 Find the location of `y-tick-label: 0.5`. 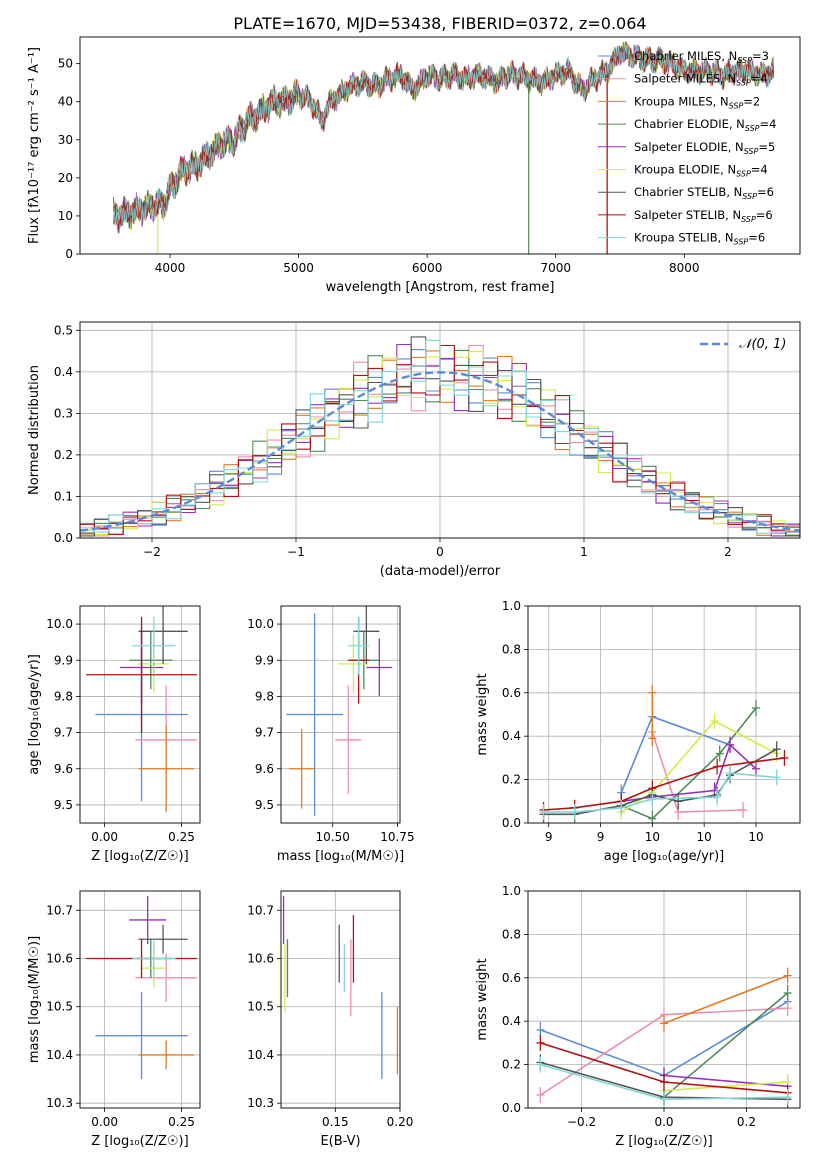

y-tick-label: 0.5 is located at coordinates (63, 330).